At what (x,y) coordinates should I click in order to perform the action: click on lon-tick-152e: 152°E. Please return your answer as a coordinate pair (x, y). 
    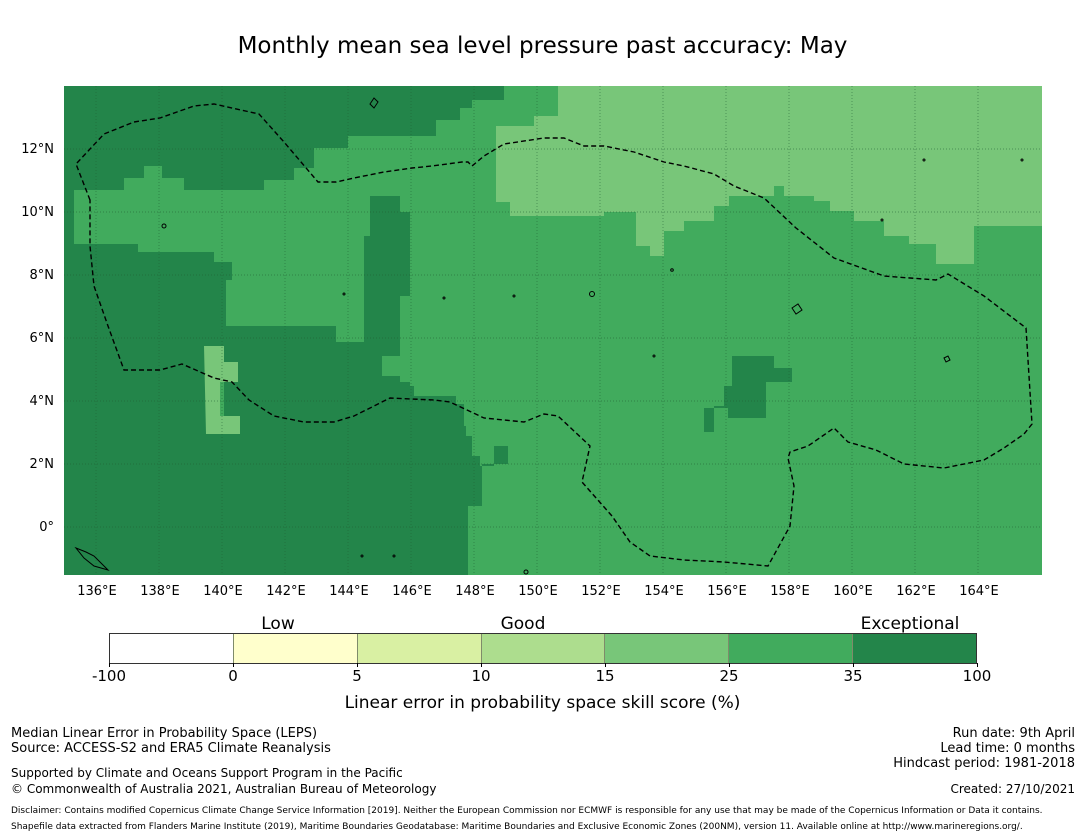
    Looking at the image, I should click on (601, 591).